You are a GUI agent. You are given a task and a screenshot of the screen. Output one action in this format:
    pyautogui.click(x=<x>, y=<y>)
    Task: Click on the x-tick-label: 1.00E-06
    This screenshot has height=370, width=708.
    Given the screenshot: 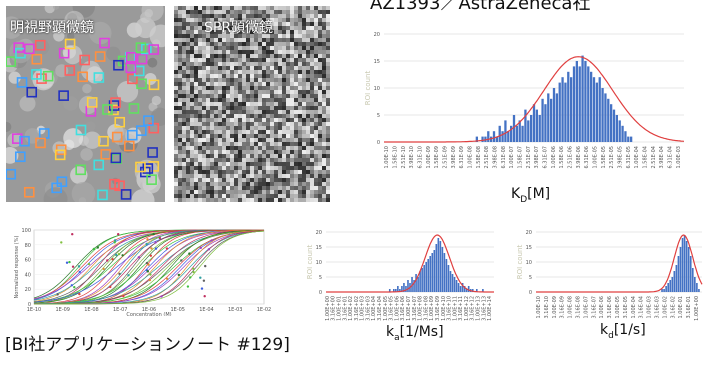 What is the action you would take?
    pyautogui.click(x=602, y=307)
    